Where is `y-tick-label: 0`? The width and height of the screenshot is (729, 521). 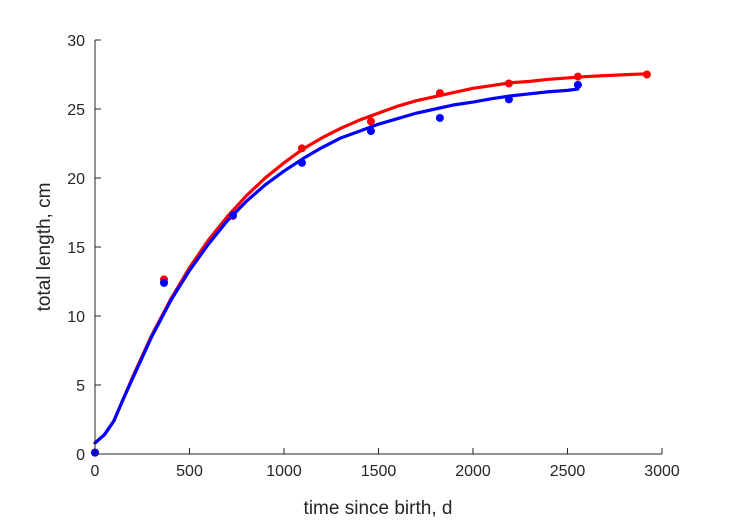
y-tick-label: 0 is located at coordinates (80, 455).